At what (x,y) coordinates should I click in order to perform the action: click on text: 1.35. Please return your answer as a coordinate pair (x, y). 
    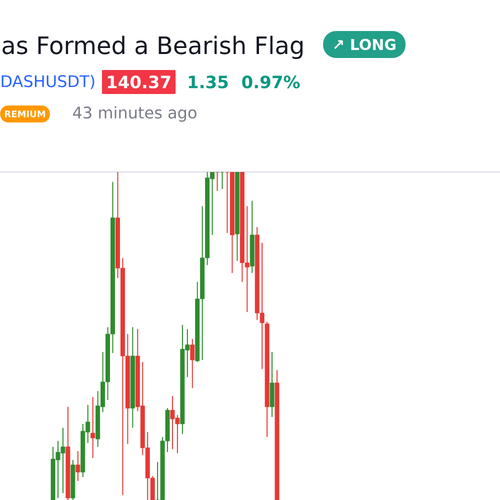
    Looking at the image, I should click on (208, 82).